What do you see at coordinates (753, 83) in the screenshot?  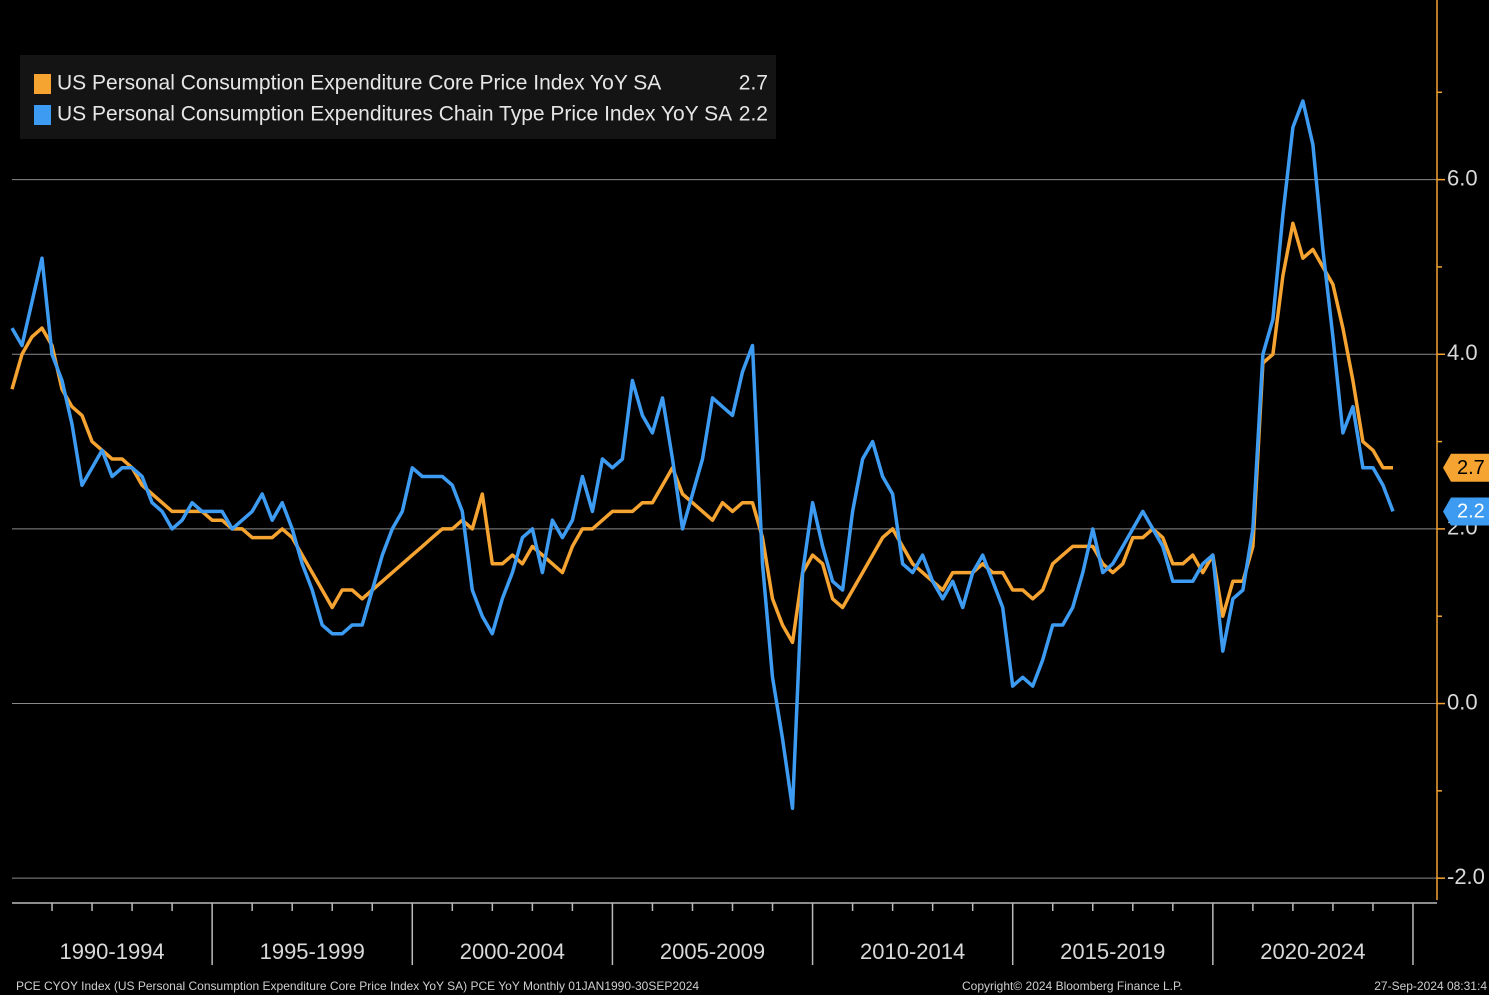 I see `legend-value: 2.7` at bounding box center [753, 83].